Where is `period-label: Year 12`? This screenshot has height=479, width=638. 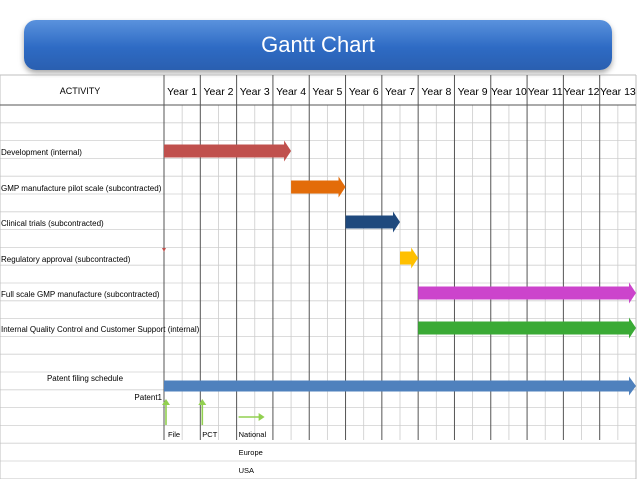
period-label: Year 12 is located at coordinates (582, 92).